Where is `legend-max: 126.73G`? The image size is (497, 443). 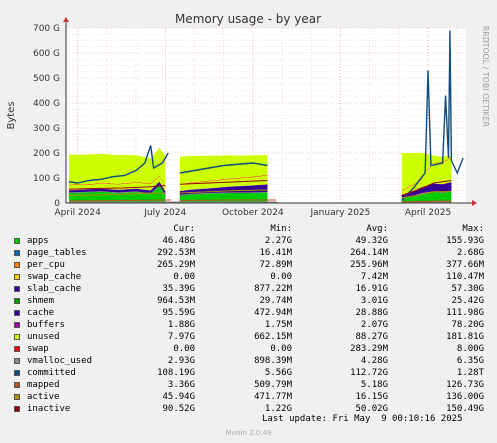 legend-max: 126.73G is located at coordinates (465, 385).